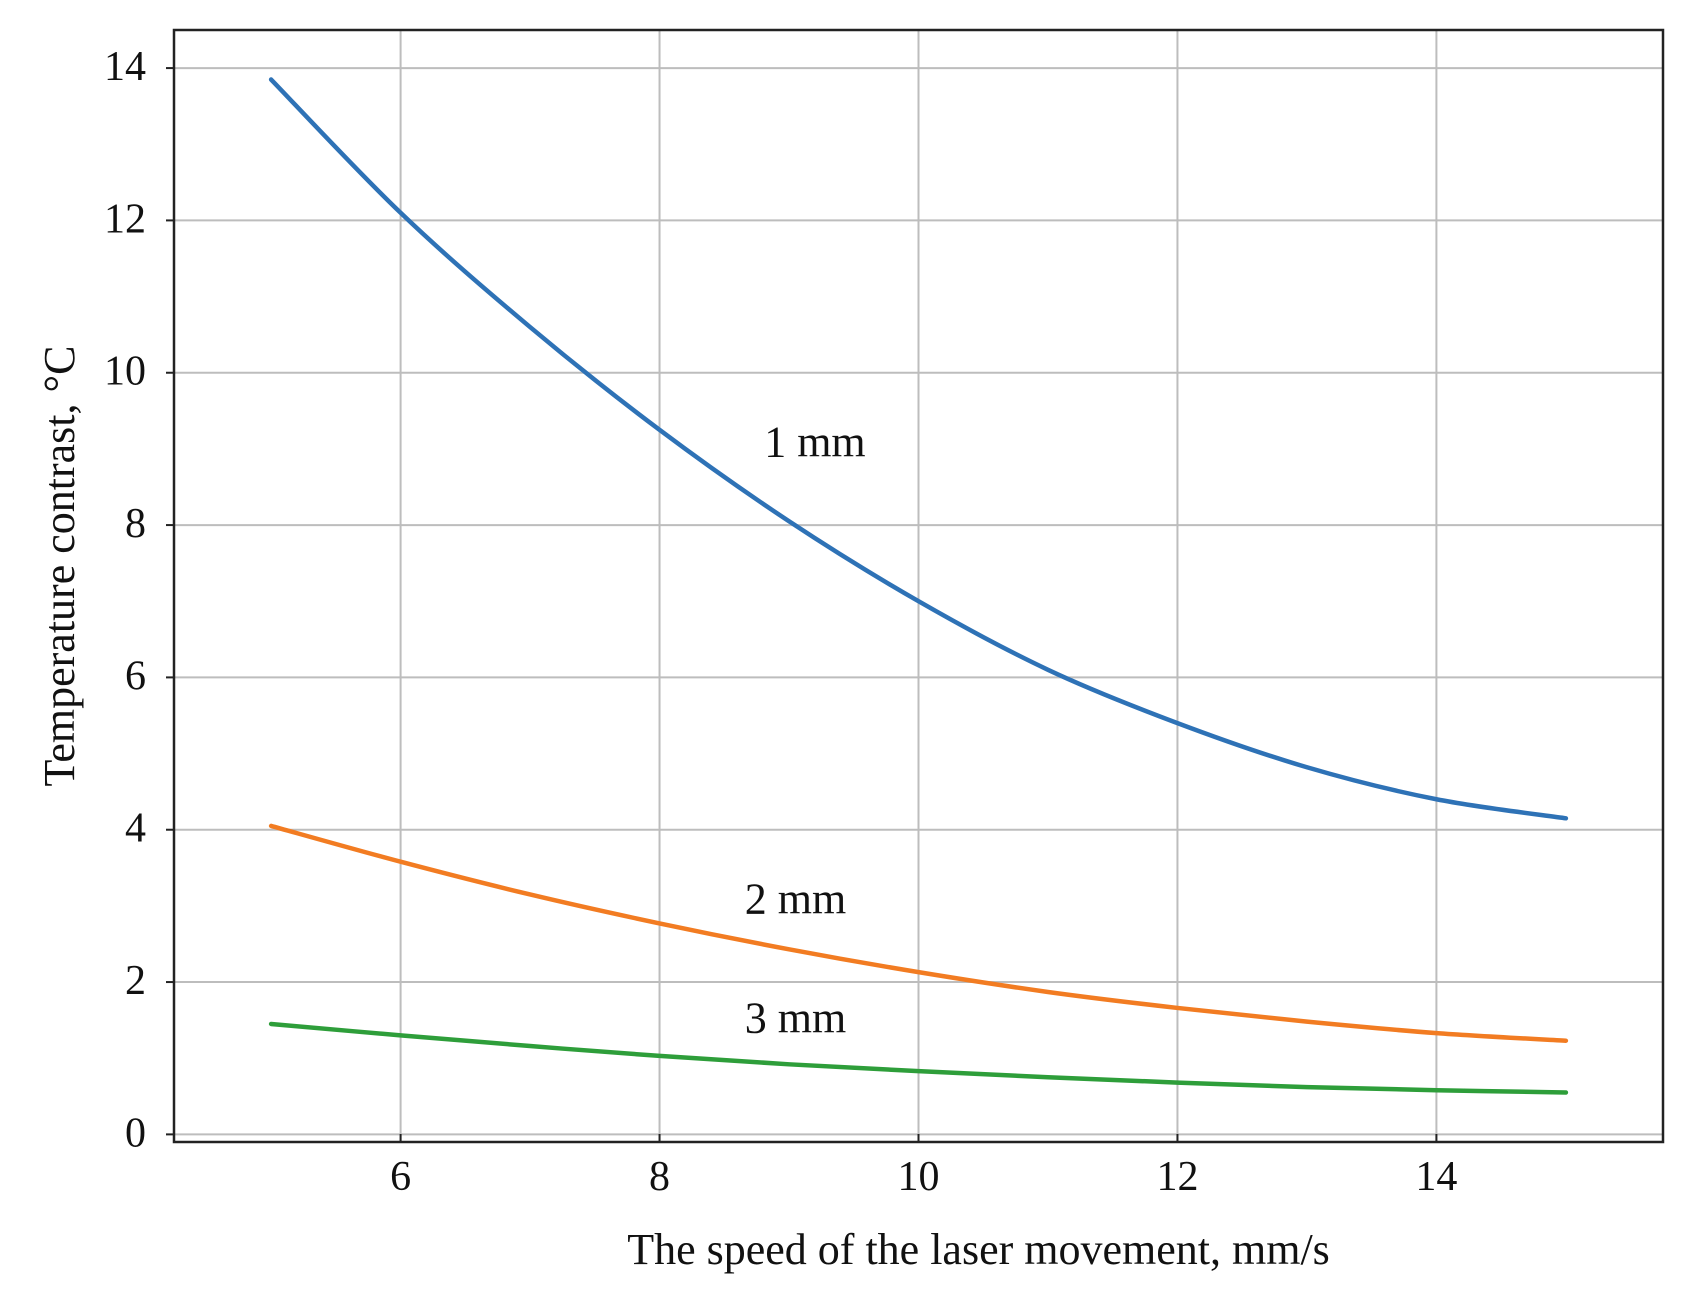 Image resolution: width=1689 pixels, height=1296 pixels. Describe the element at coordinates (125, 67) in the screenshot. I see `y-tick-label-7: 14` at that location.